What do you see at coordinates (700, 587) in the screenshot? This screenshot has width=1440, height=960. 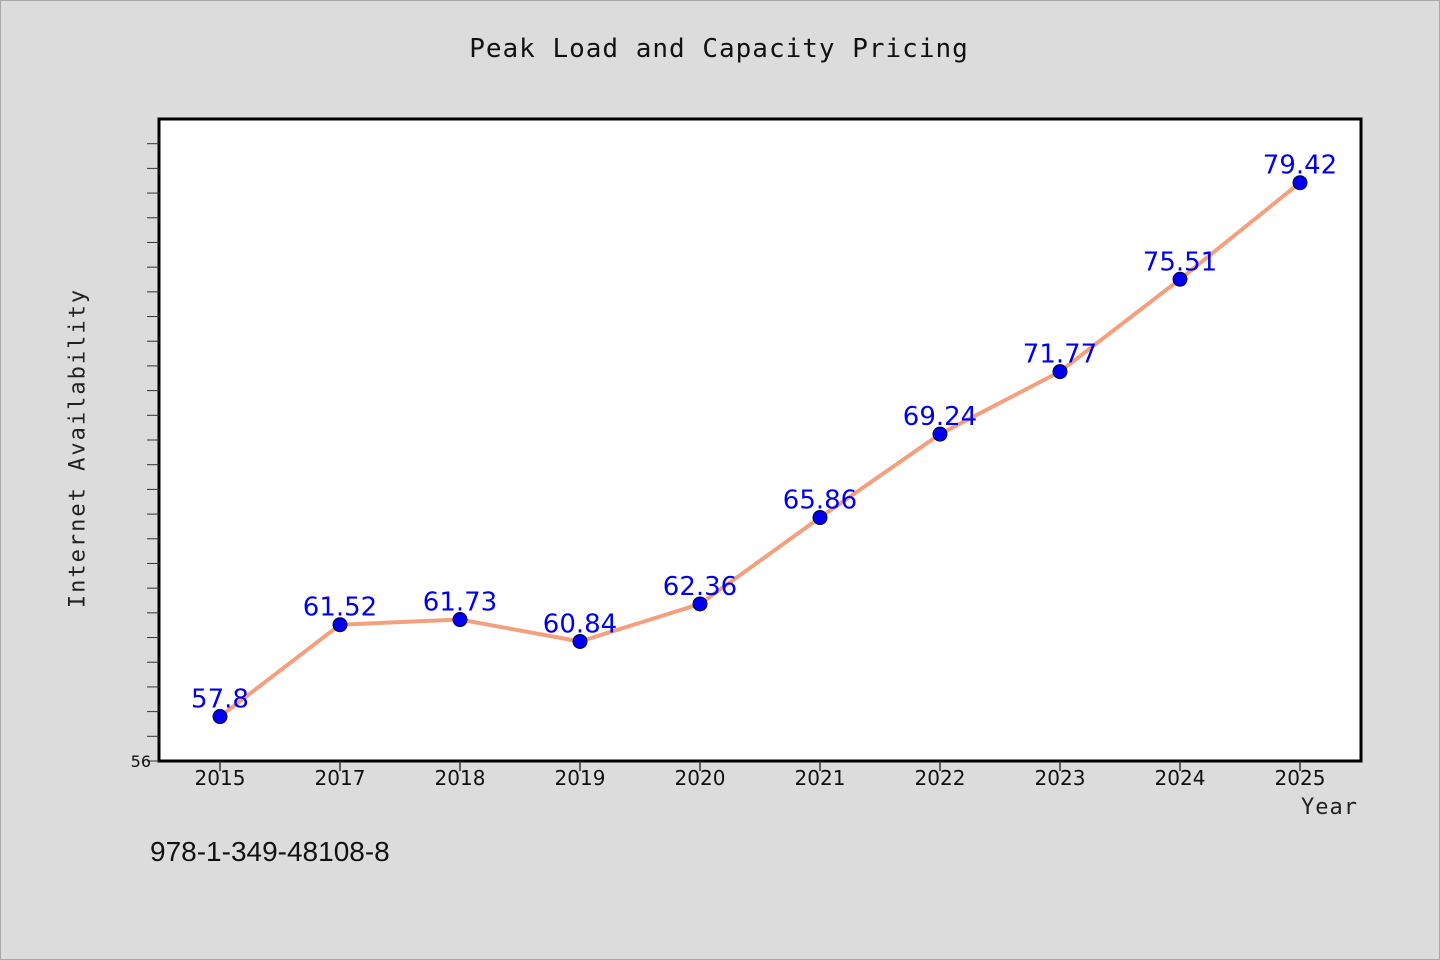 I see `data-label: 62.36` at bounding box center [700, 587].